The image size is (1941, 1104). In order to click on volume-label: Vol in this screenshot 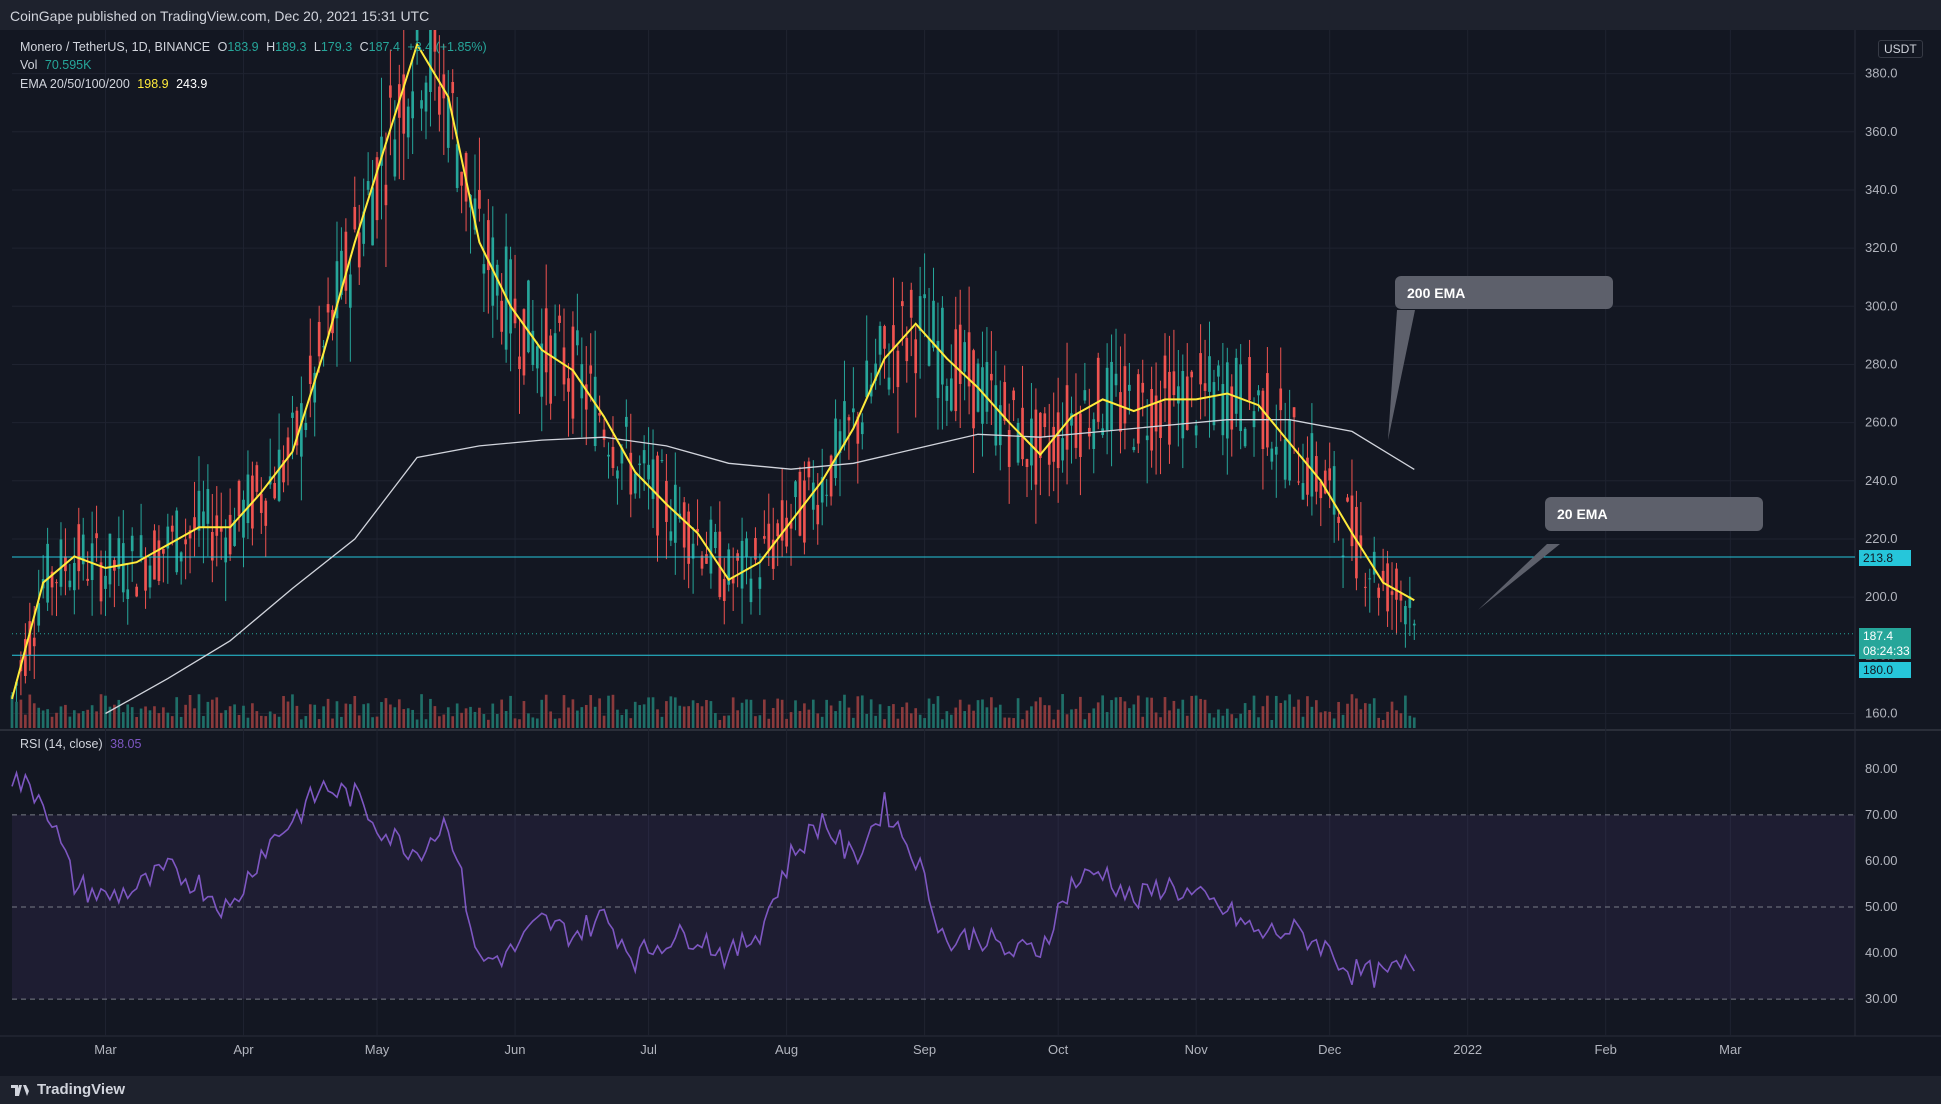, I will do `click(29, 65)`.